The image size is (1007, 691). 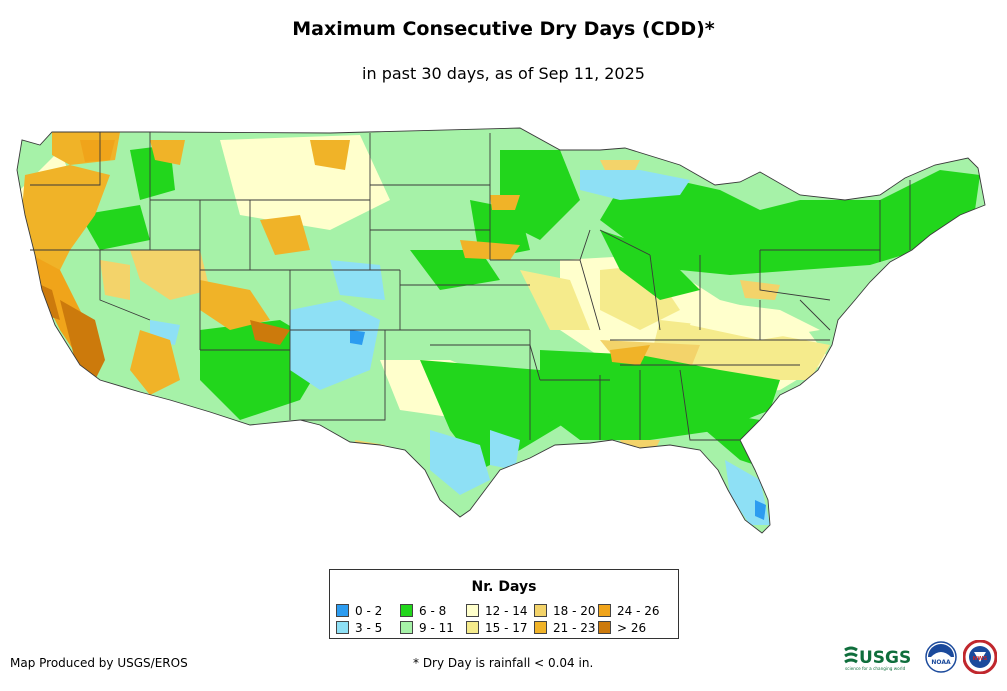 I want to click on legend-item: 24 - 26, so click(x=630, y=610).